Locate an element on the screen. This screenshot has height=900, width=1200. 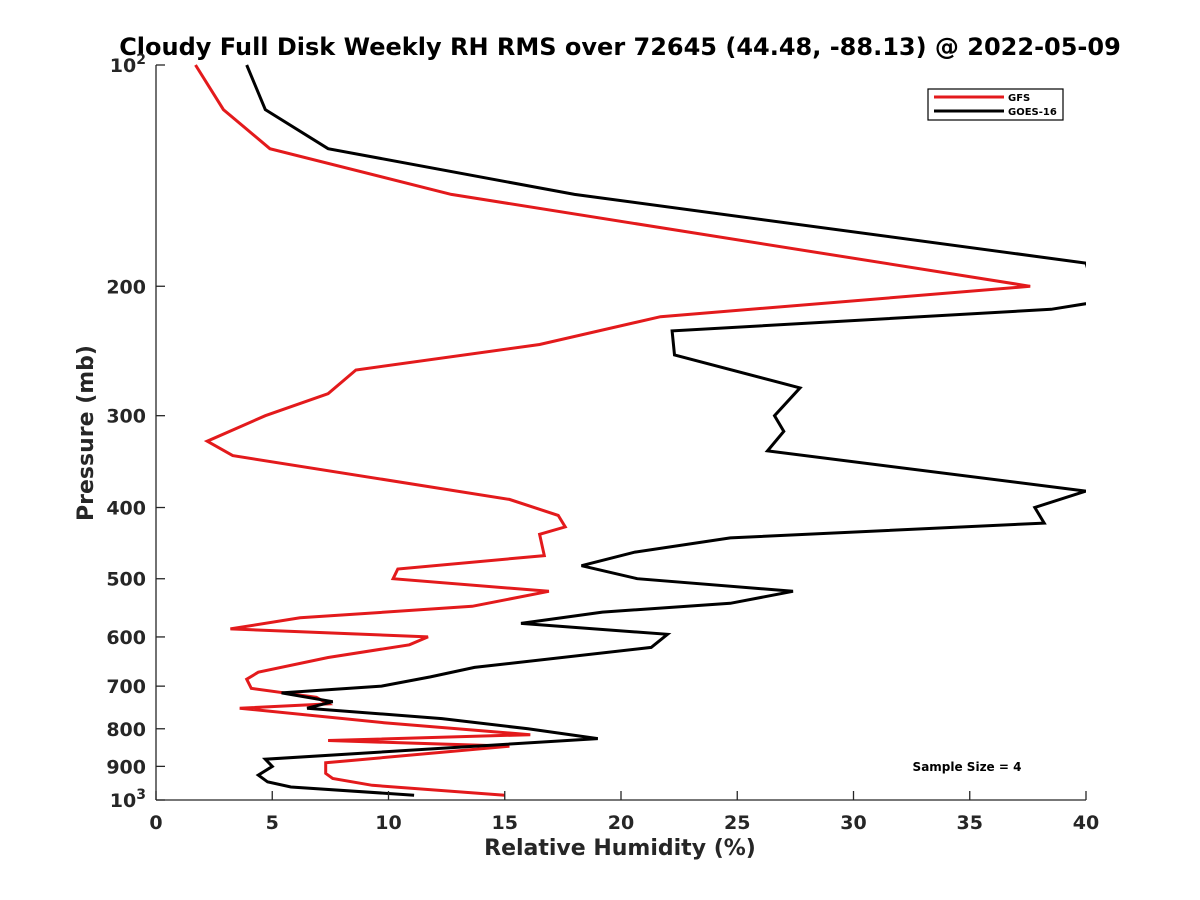
x-tick-label: 35 is located at coordinates (970, 823).